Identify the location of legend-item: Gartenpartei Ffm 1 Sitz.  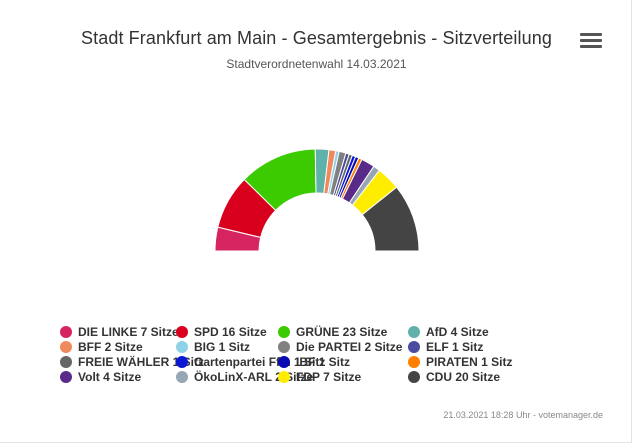
(250, 362).